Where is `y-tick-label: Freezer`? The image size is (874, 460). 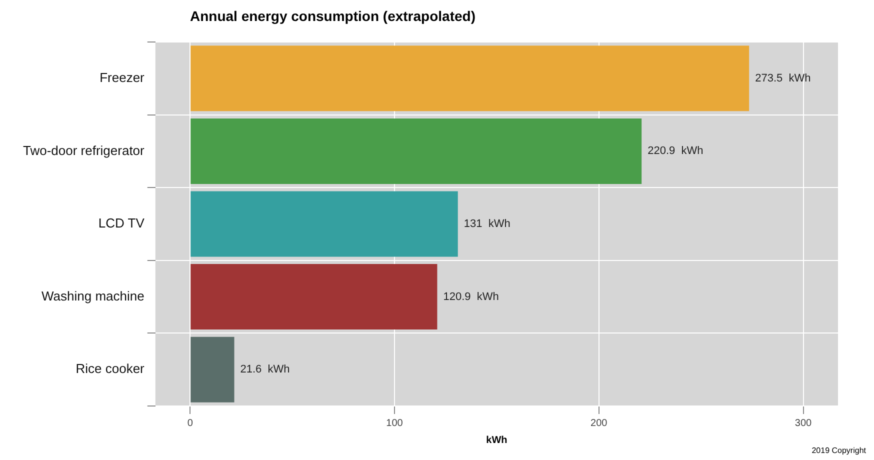
y-tick-label: Freezer is located at coordinates (123, 77).